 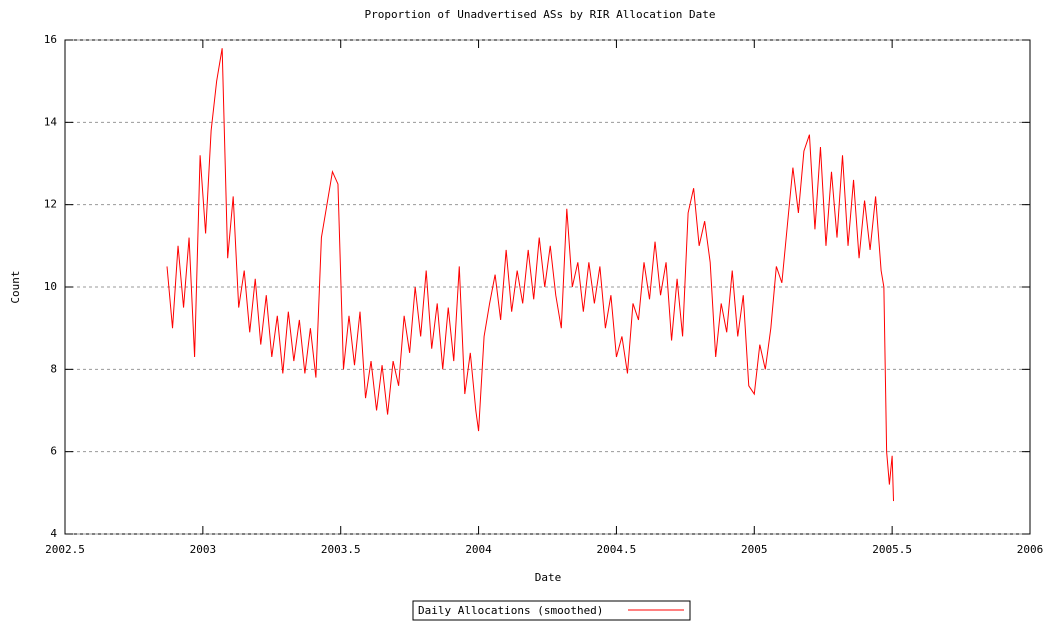 What do you see at coordinates (53, 533) in the screenshot?
I see `y-tick-label: 4` at bounding box center [53, 533].